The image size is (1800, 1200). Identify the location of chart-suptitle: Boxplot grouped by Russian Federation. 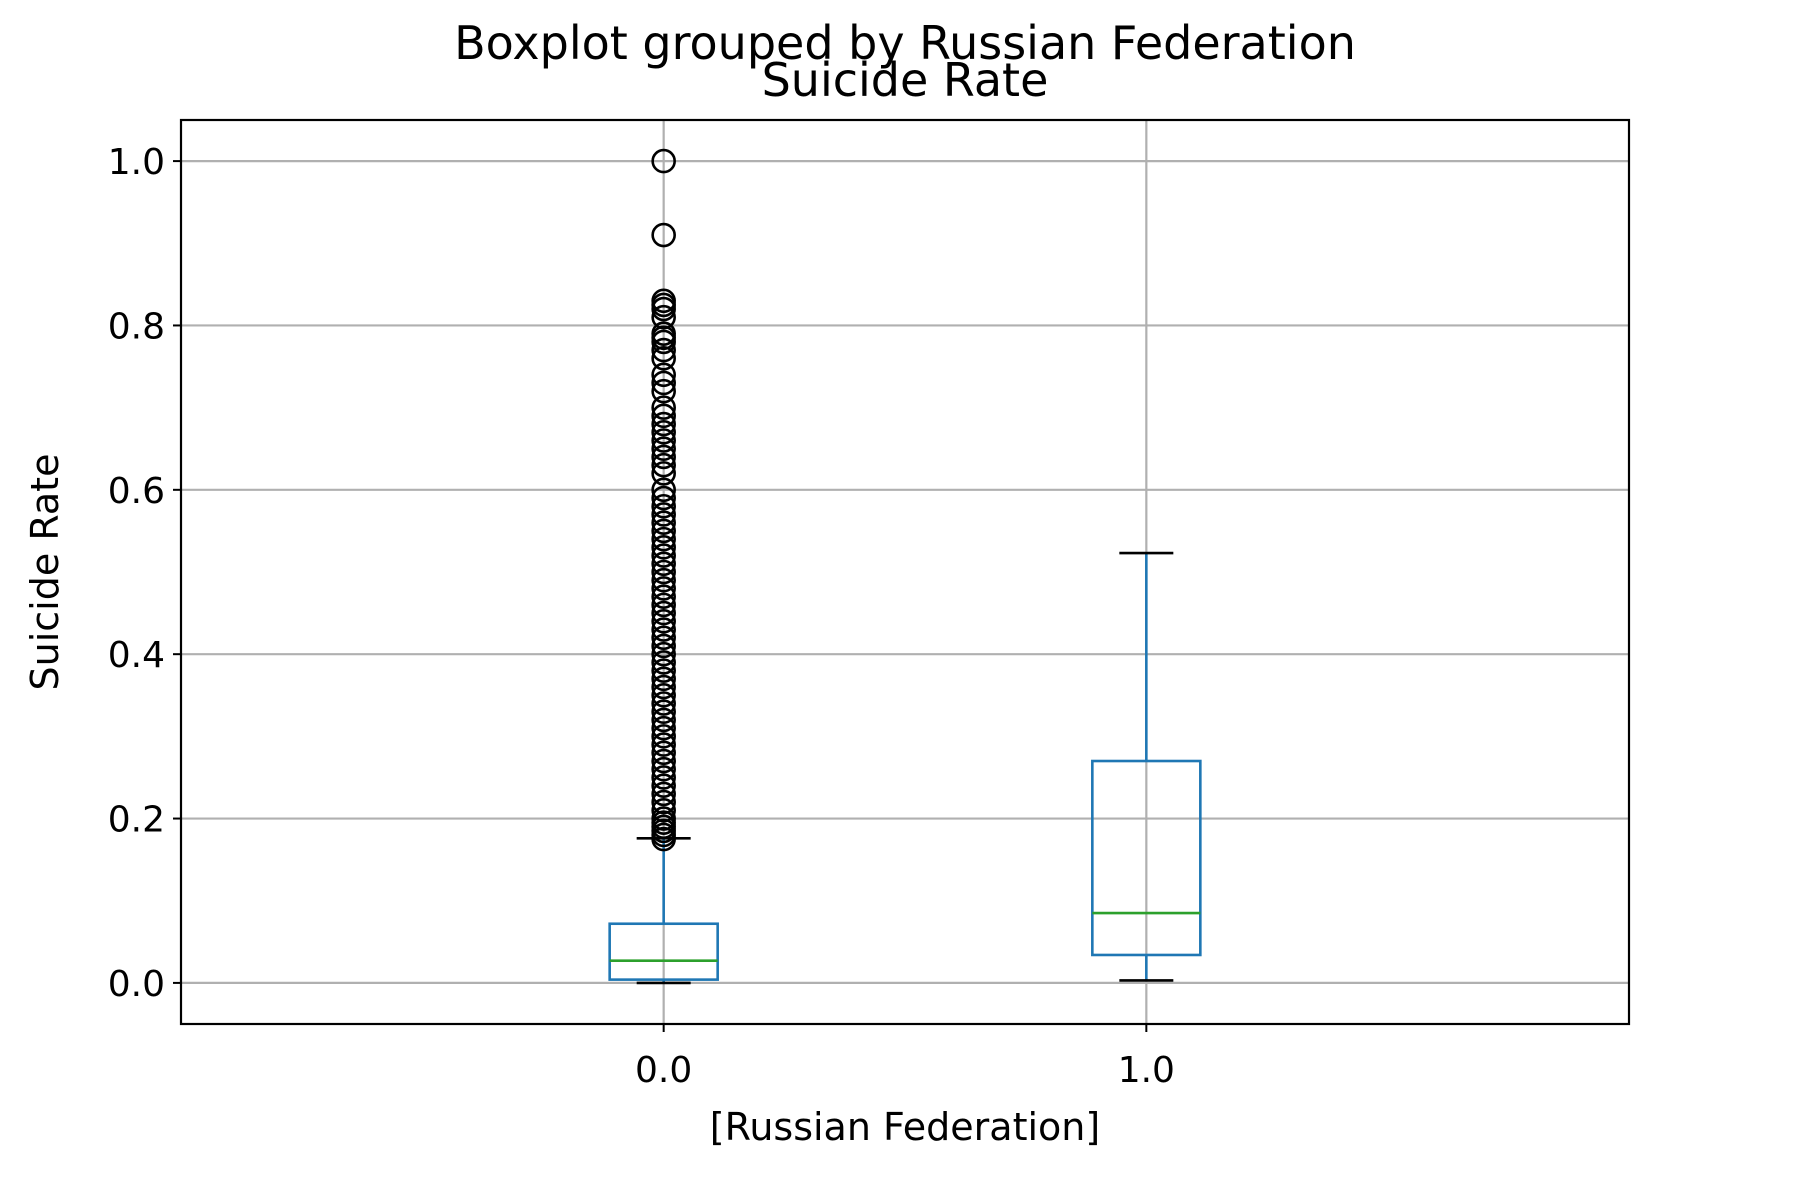
(905, 43).